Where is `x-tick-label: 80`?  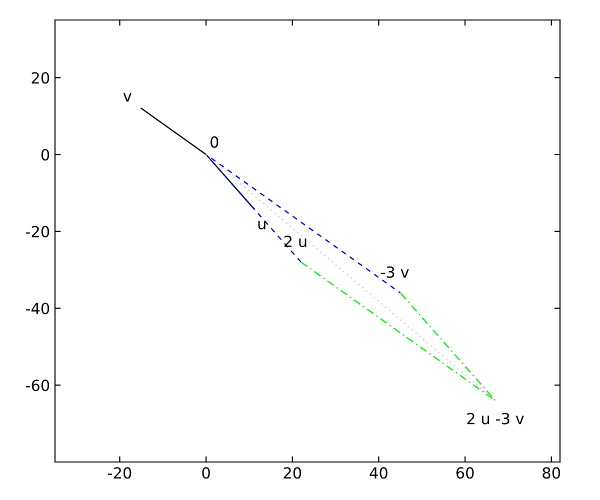 x-tick-label: 80 is located at coordinates (551, 473).